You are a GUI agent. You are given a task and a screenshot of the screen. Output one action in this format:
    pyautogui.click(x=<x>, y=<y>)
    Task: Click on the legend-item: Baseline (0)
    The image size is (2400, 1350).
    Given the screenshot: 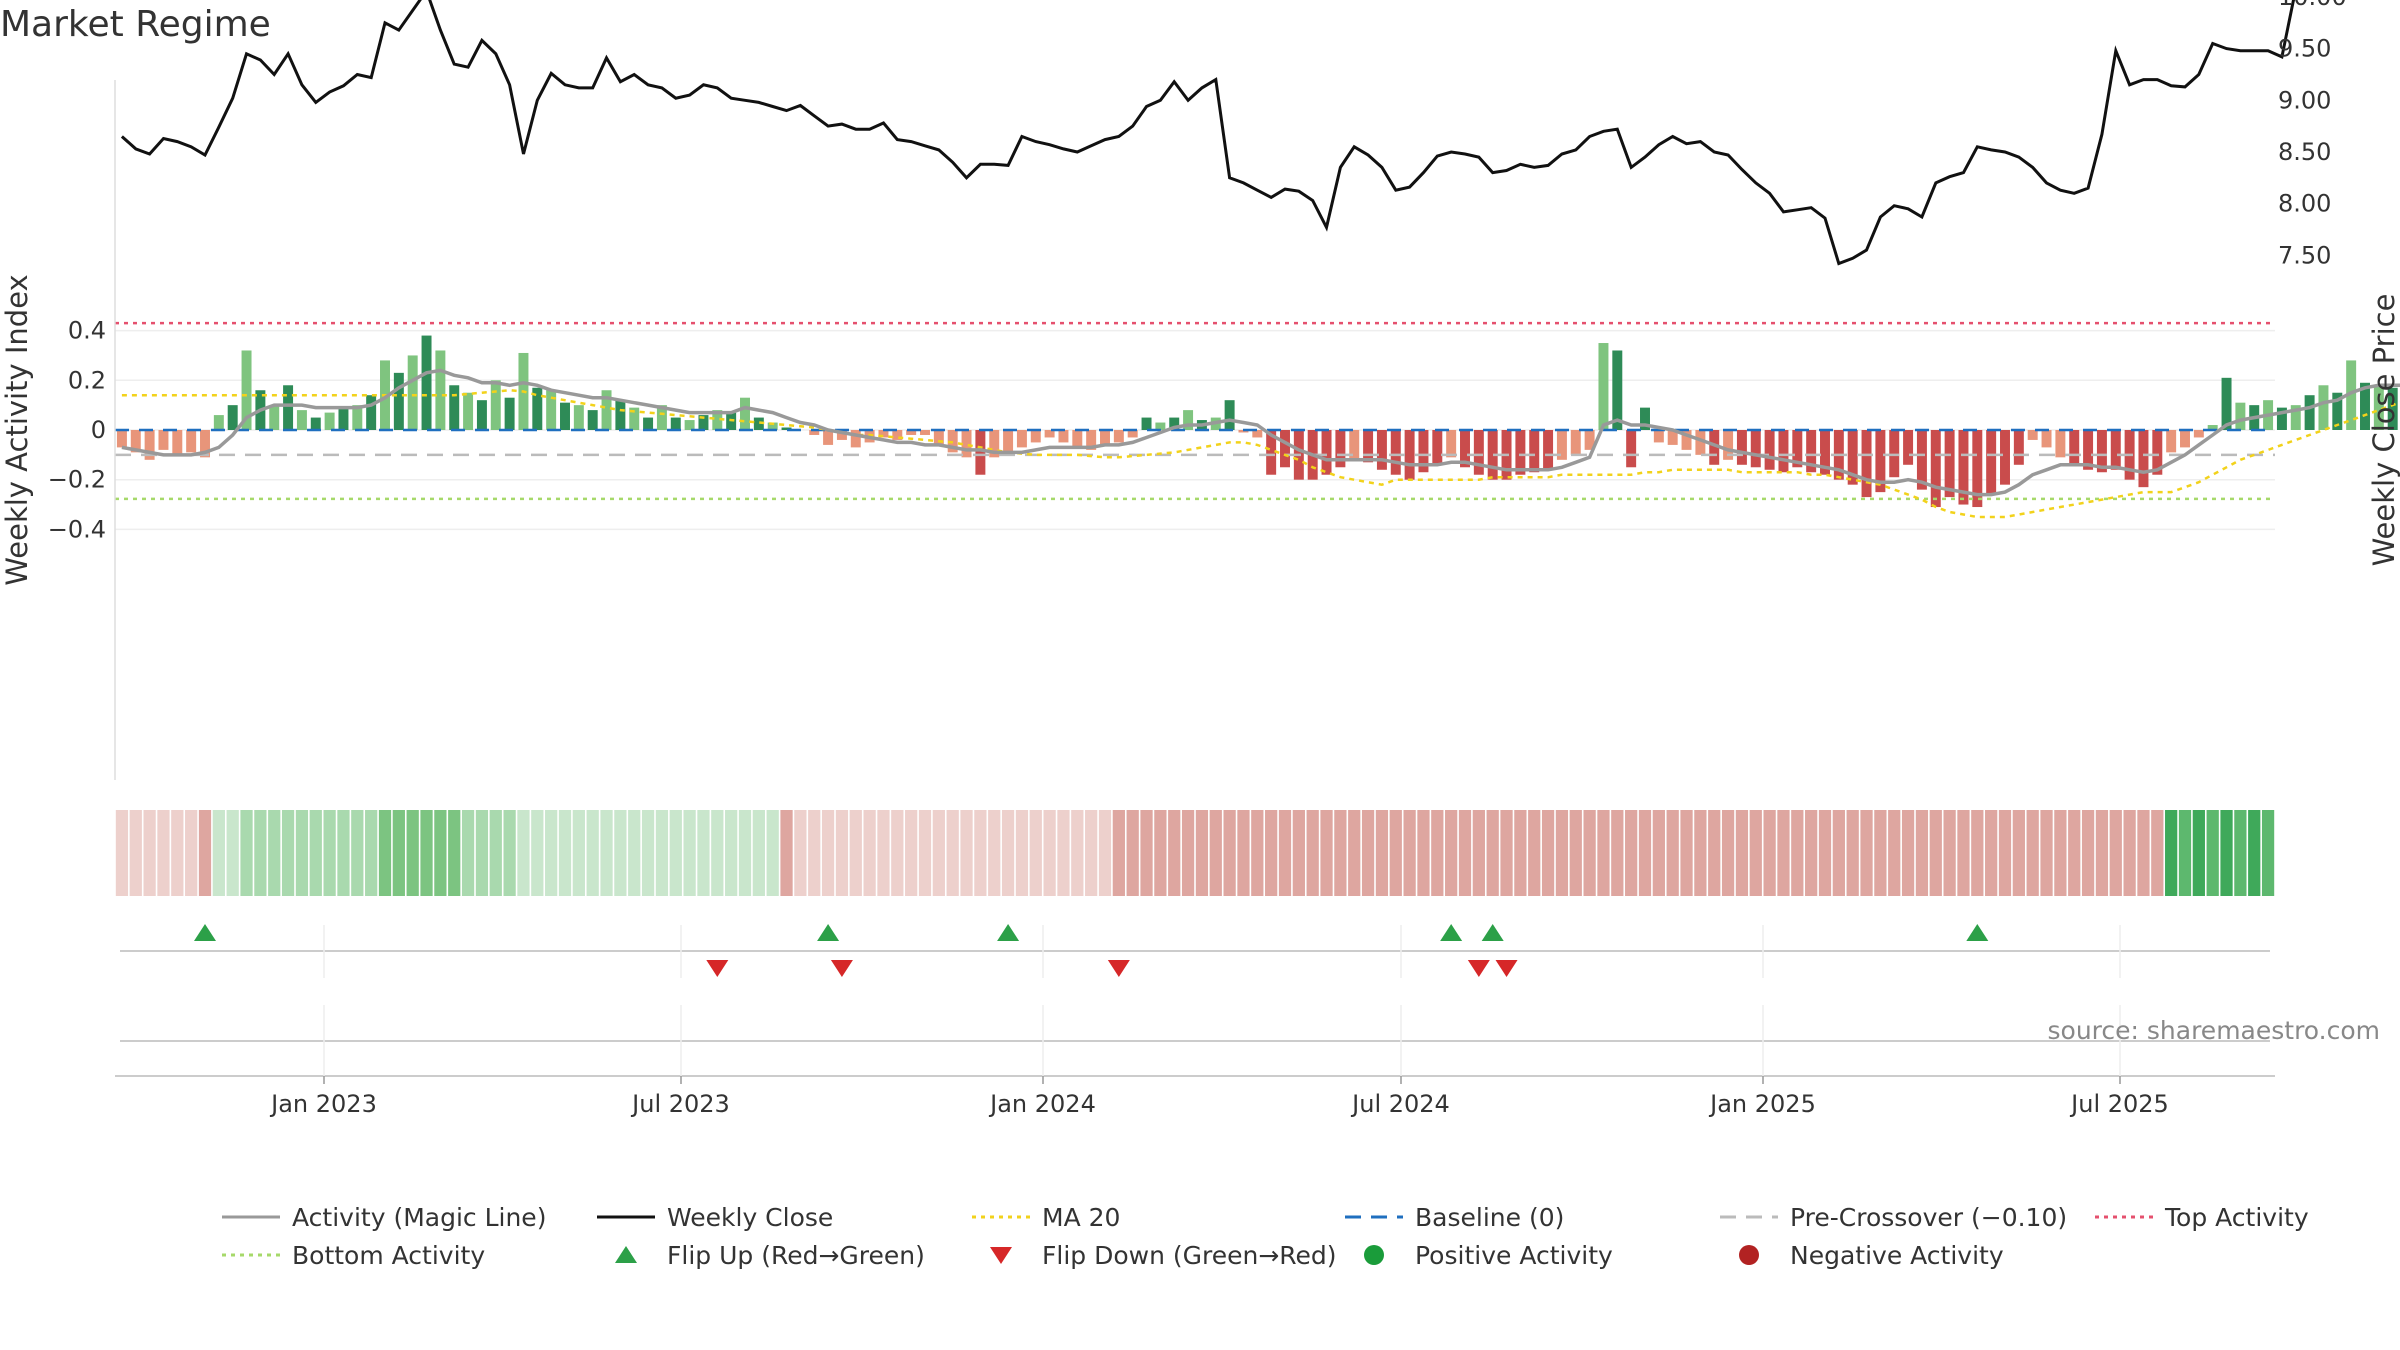 What is the action you would take?
    pyautogui.click(x=1454, y=1217)
    